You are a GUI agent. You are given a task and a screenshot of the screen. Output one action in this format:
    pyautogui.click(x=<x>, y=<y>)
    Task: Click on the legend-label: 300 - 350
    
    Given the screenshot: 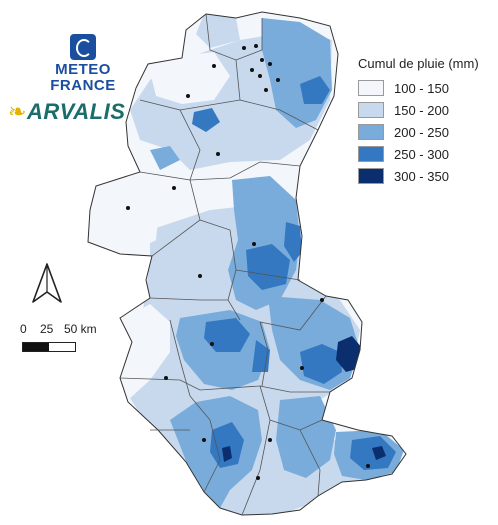 What is the action you would take?
    pyautogui.click(x=421, y=176)
    